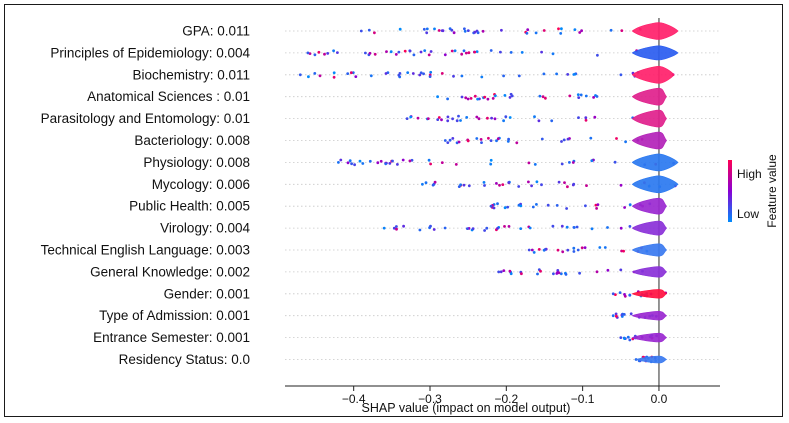 This screenshot has height=423, width=789. I want to click on x-tick-label: 0.0, so click(659, 399).